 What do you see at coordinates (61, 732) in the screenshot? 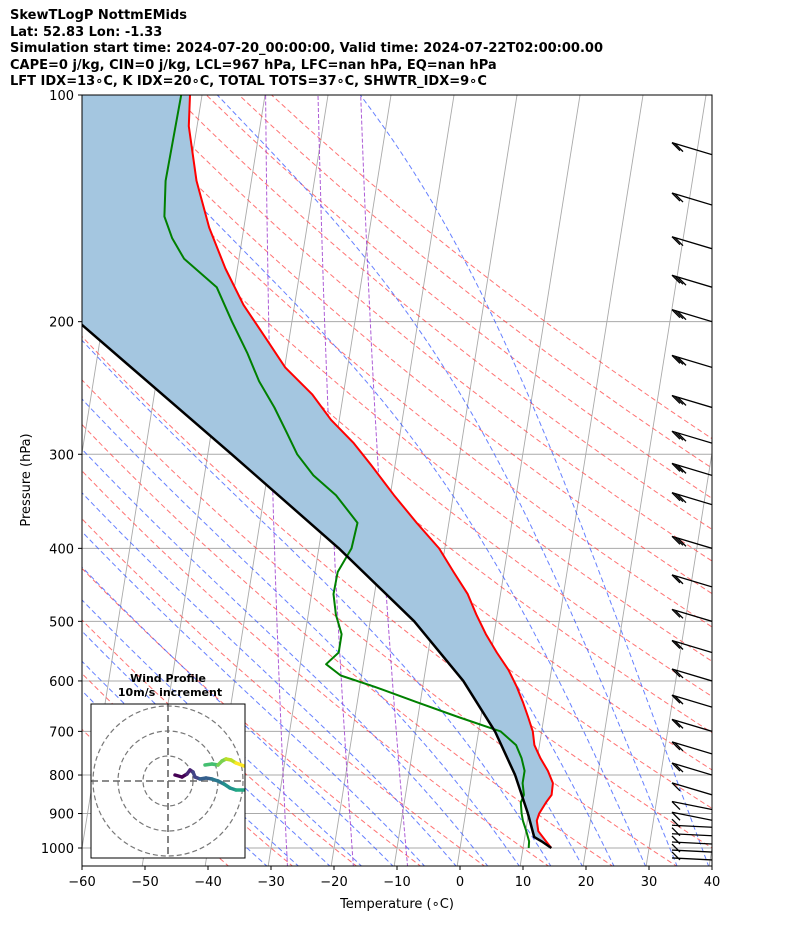
I see `y-tick-label: 700` at bounding box center [61, 732].